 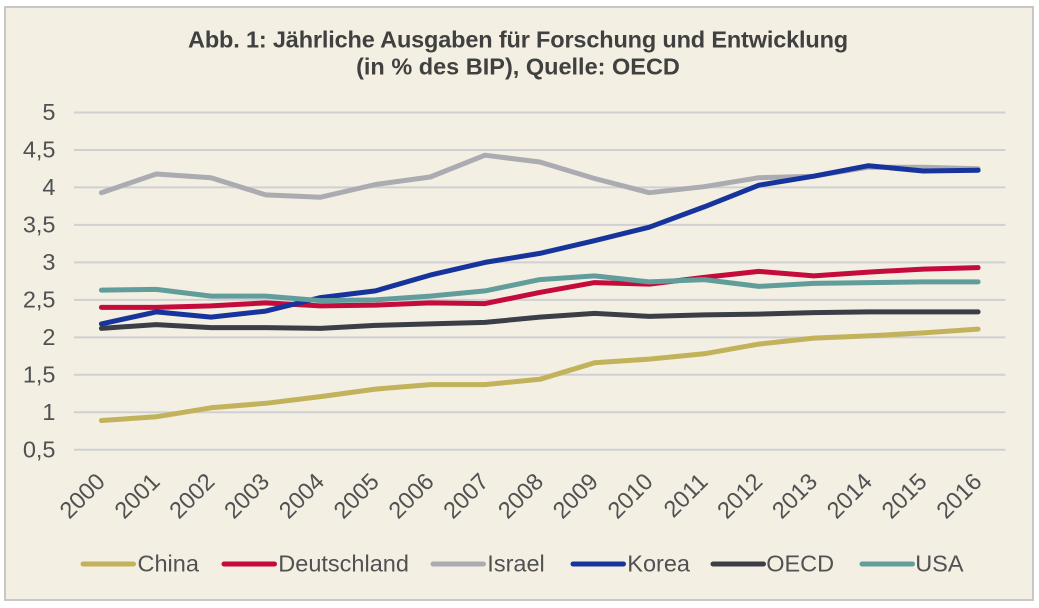 I want to click on svg-text: 4,5, so click(x=39, y=150).